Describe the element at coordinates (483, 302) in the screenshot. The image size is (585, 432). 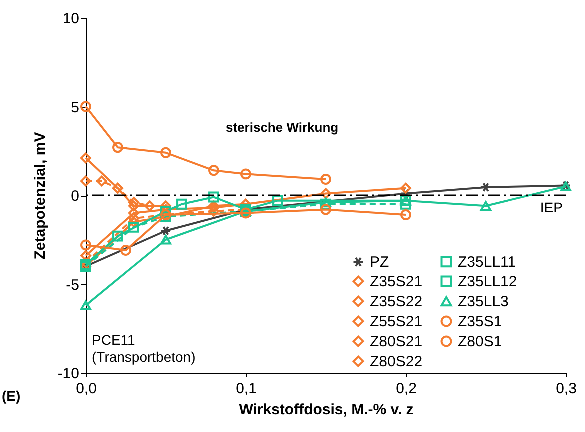
I see `legend-label: Z35LL3` at that location.